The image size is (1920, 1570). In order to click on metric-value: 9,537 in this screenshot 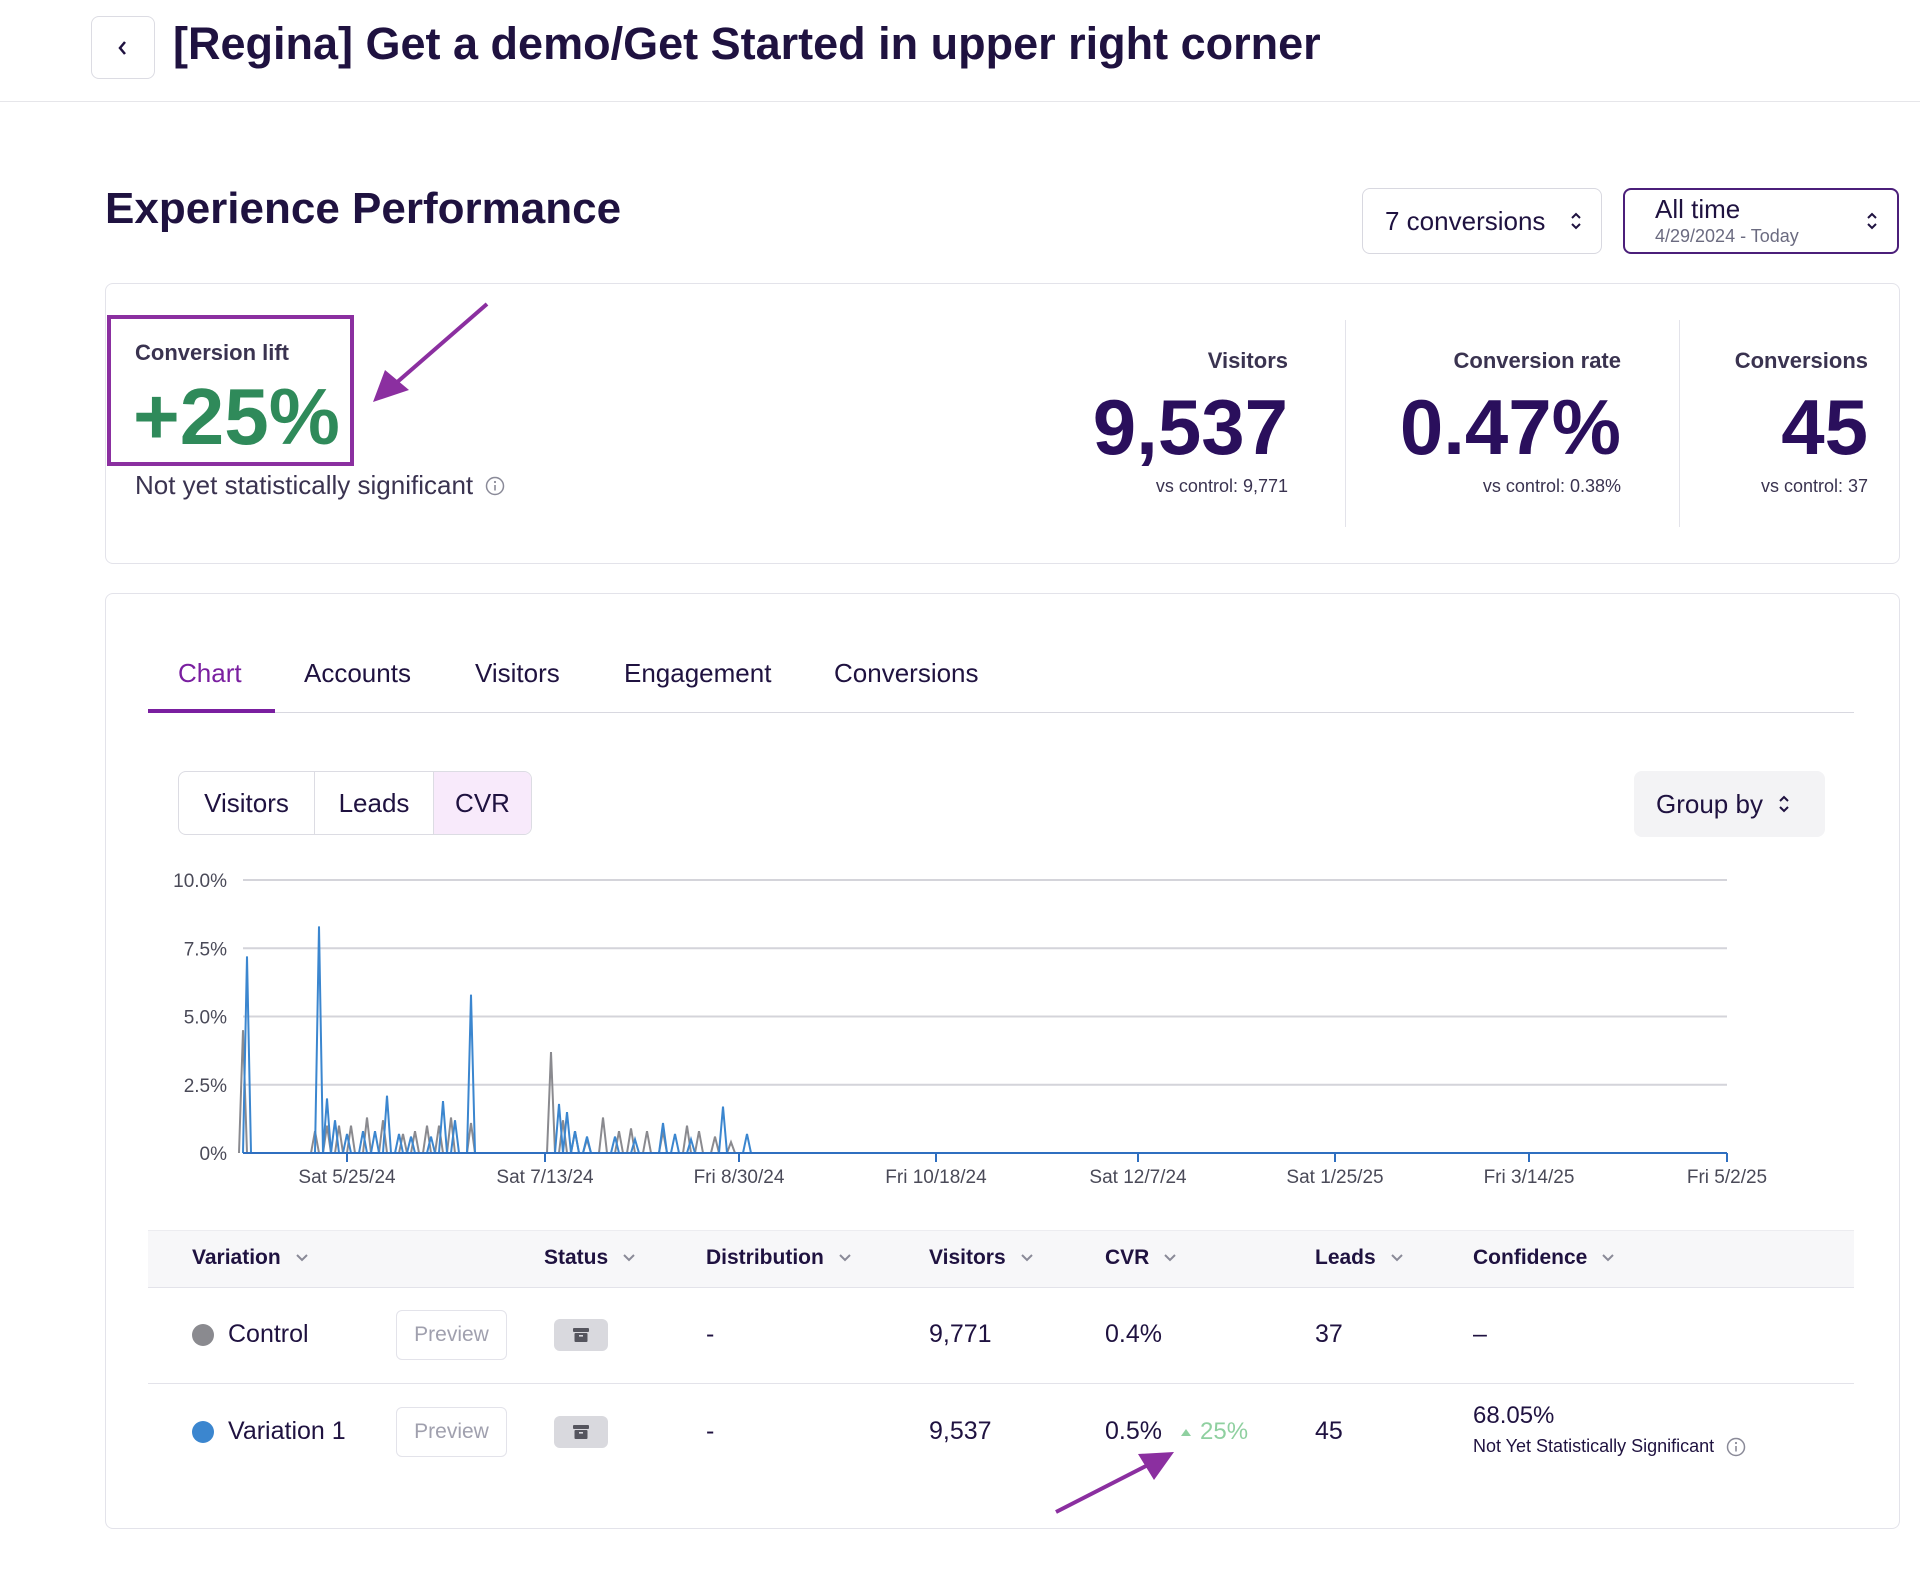, I will do `click(1190, 427)`.